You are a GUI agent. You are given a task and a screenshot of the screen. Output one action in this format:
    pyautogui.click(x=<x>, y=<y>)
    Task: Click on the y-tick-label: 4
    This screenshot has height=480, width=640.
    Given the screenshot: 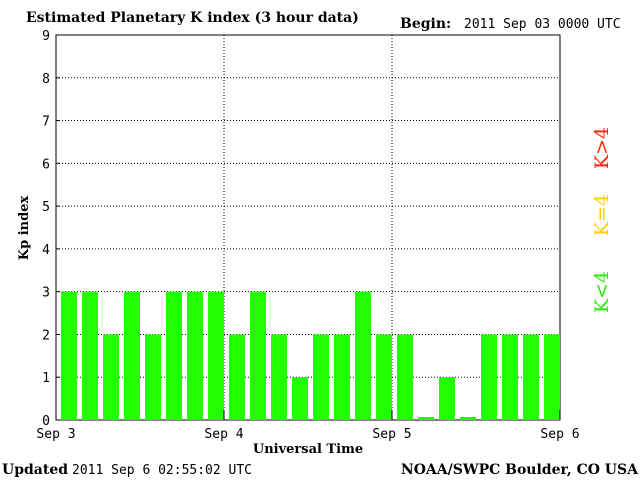 What is the action you would take?
    pyautogui.click(x=46, y=250)
    